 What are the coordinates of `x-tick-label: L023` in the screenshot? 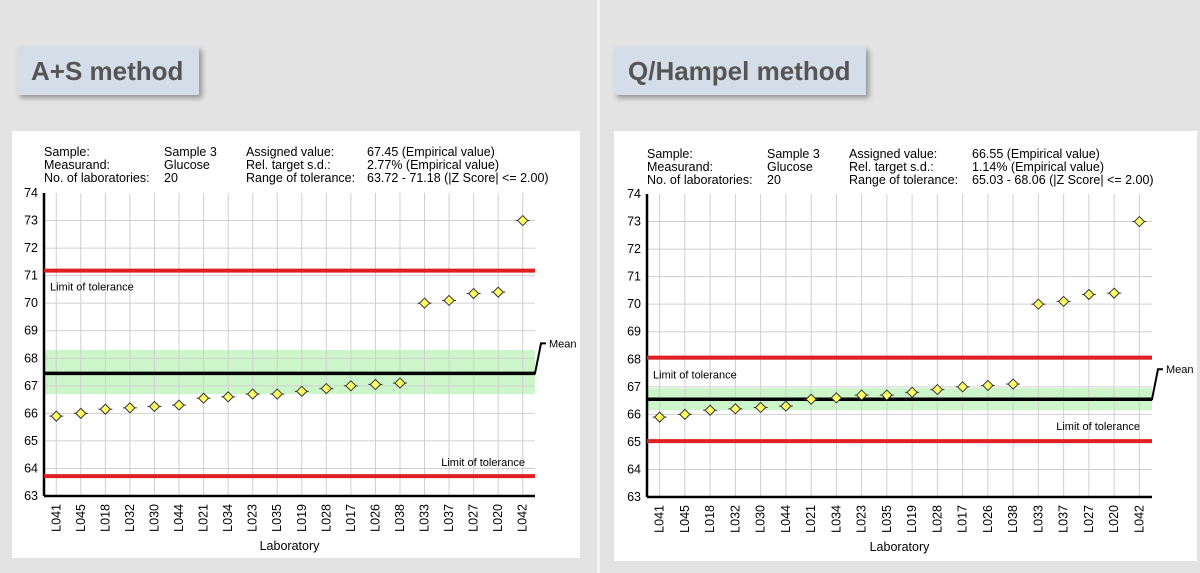 It's located at (862, 519).